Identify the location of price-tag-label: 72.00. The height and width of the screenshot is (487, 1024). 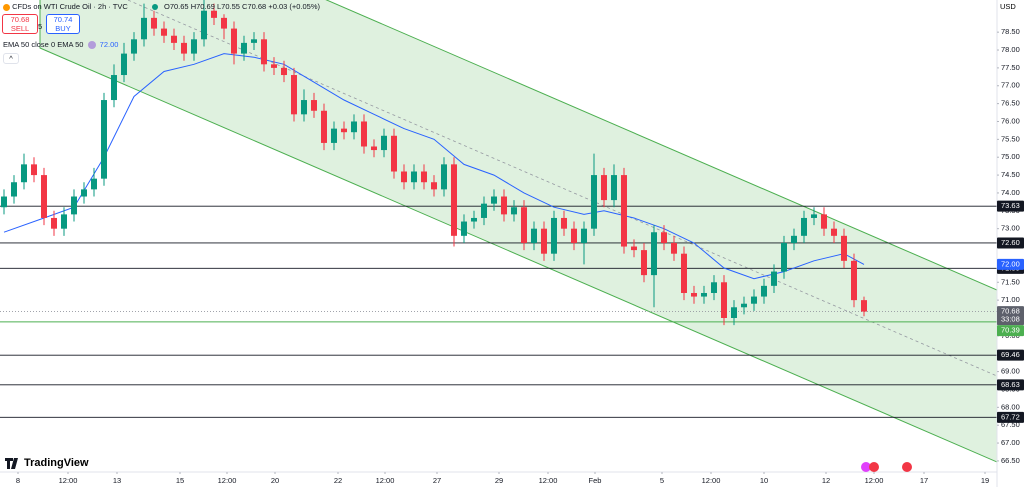
(1010, 263).